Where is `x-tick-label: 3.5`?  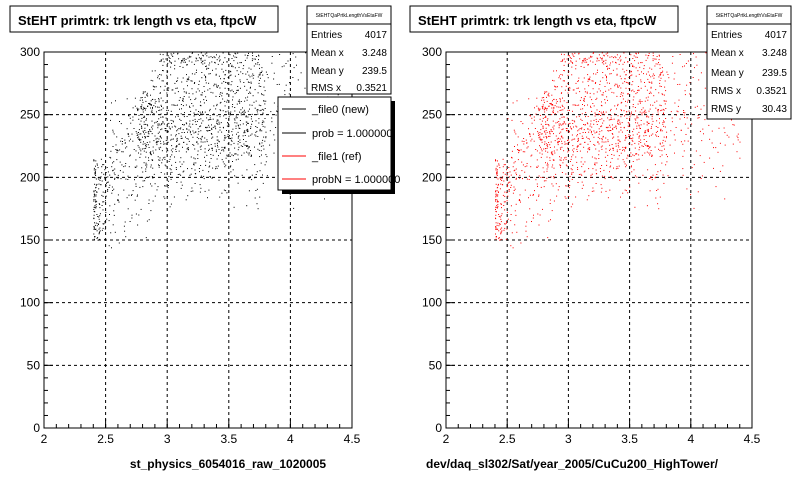 x-tick-label: 3.5 is located at coordinates (629, 439).